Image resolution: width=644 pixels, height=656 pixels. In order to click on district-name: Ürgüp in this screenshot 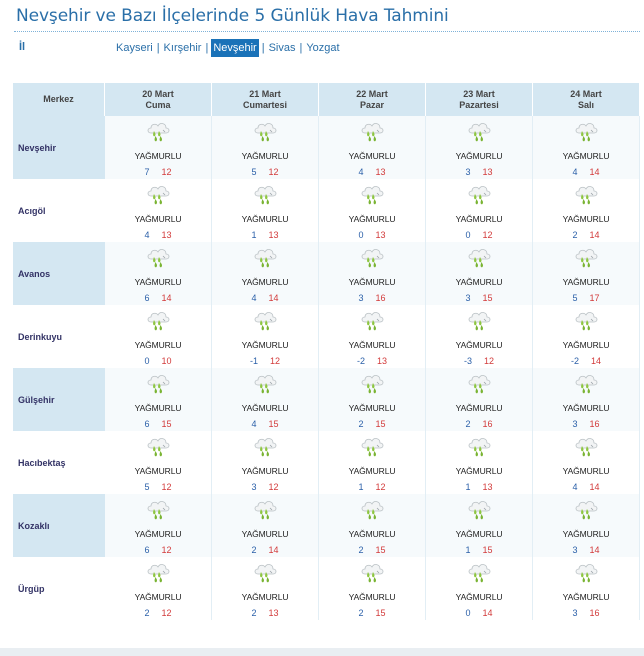, I will do `click(31, 588)`.